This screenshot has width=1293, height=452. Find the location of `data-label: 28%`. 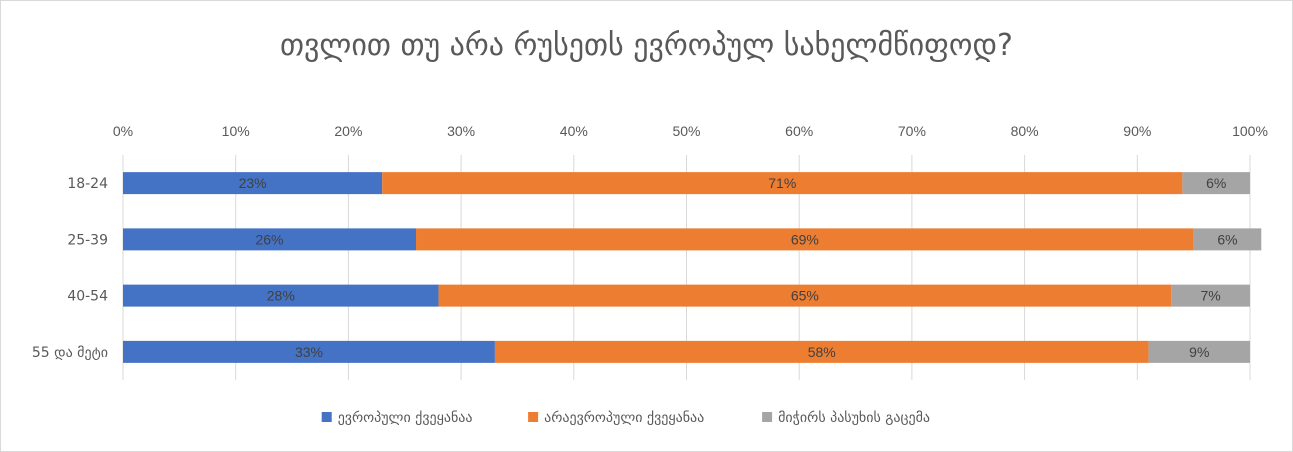

data-label: 28% is located at coordinates (281, 296).